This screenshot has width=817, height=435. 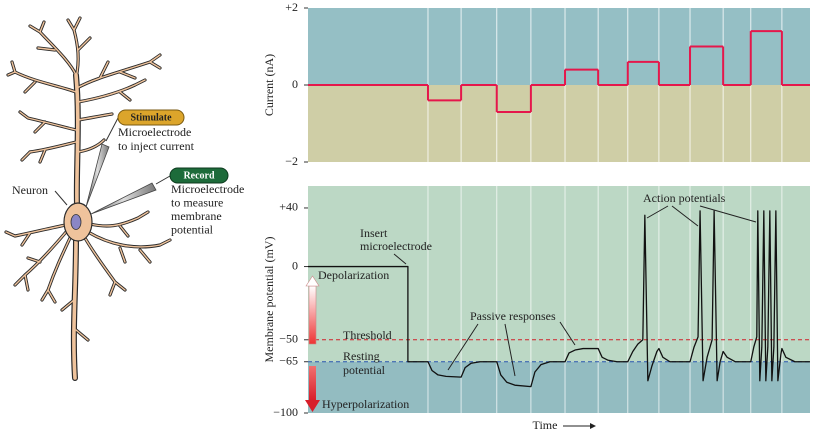 I want to click on y-tick-label: +40, so click(x=288, y=207).